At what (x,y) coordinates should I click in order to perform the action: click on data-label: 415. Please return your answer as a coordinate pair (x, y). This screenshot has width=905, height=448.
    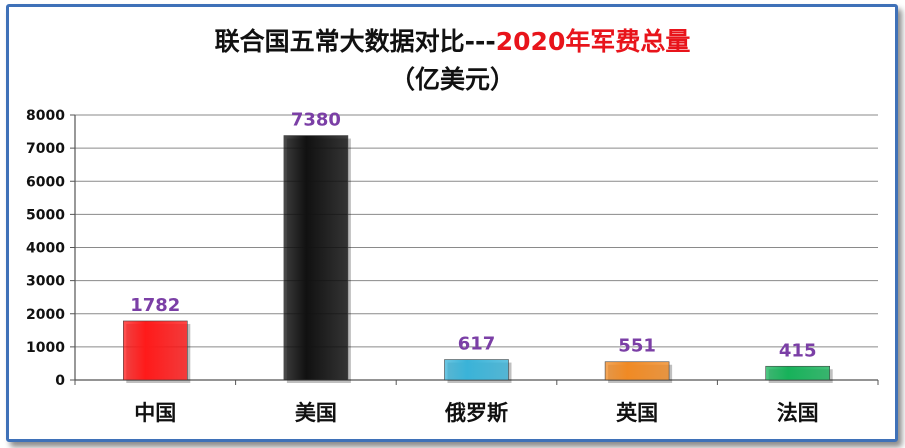
    Looking at the image, I should click on (798, 350).